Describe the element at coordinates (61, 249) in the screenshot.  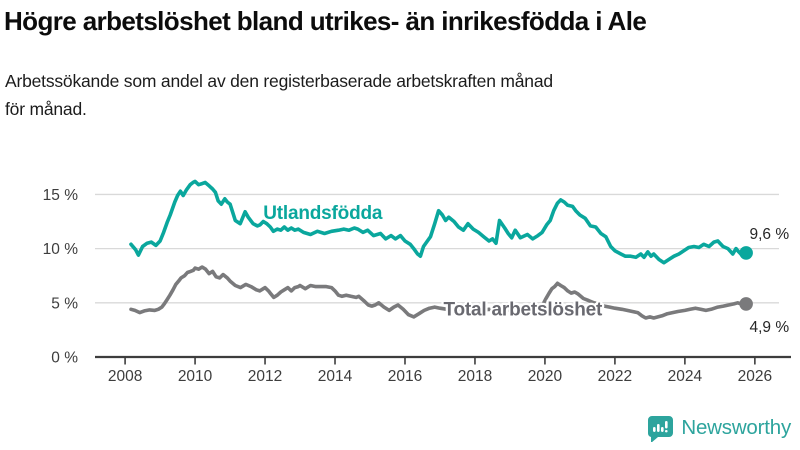
I see `y-tick-label: 10 %` at that location.